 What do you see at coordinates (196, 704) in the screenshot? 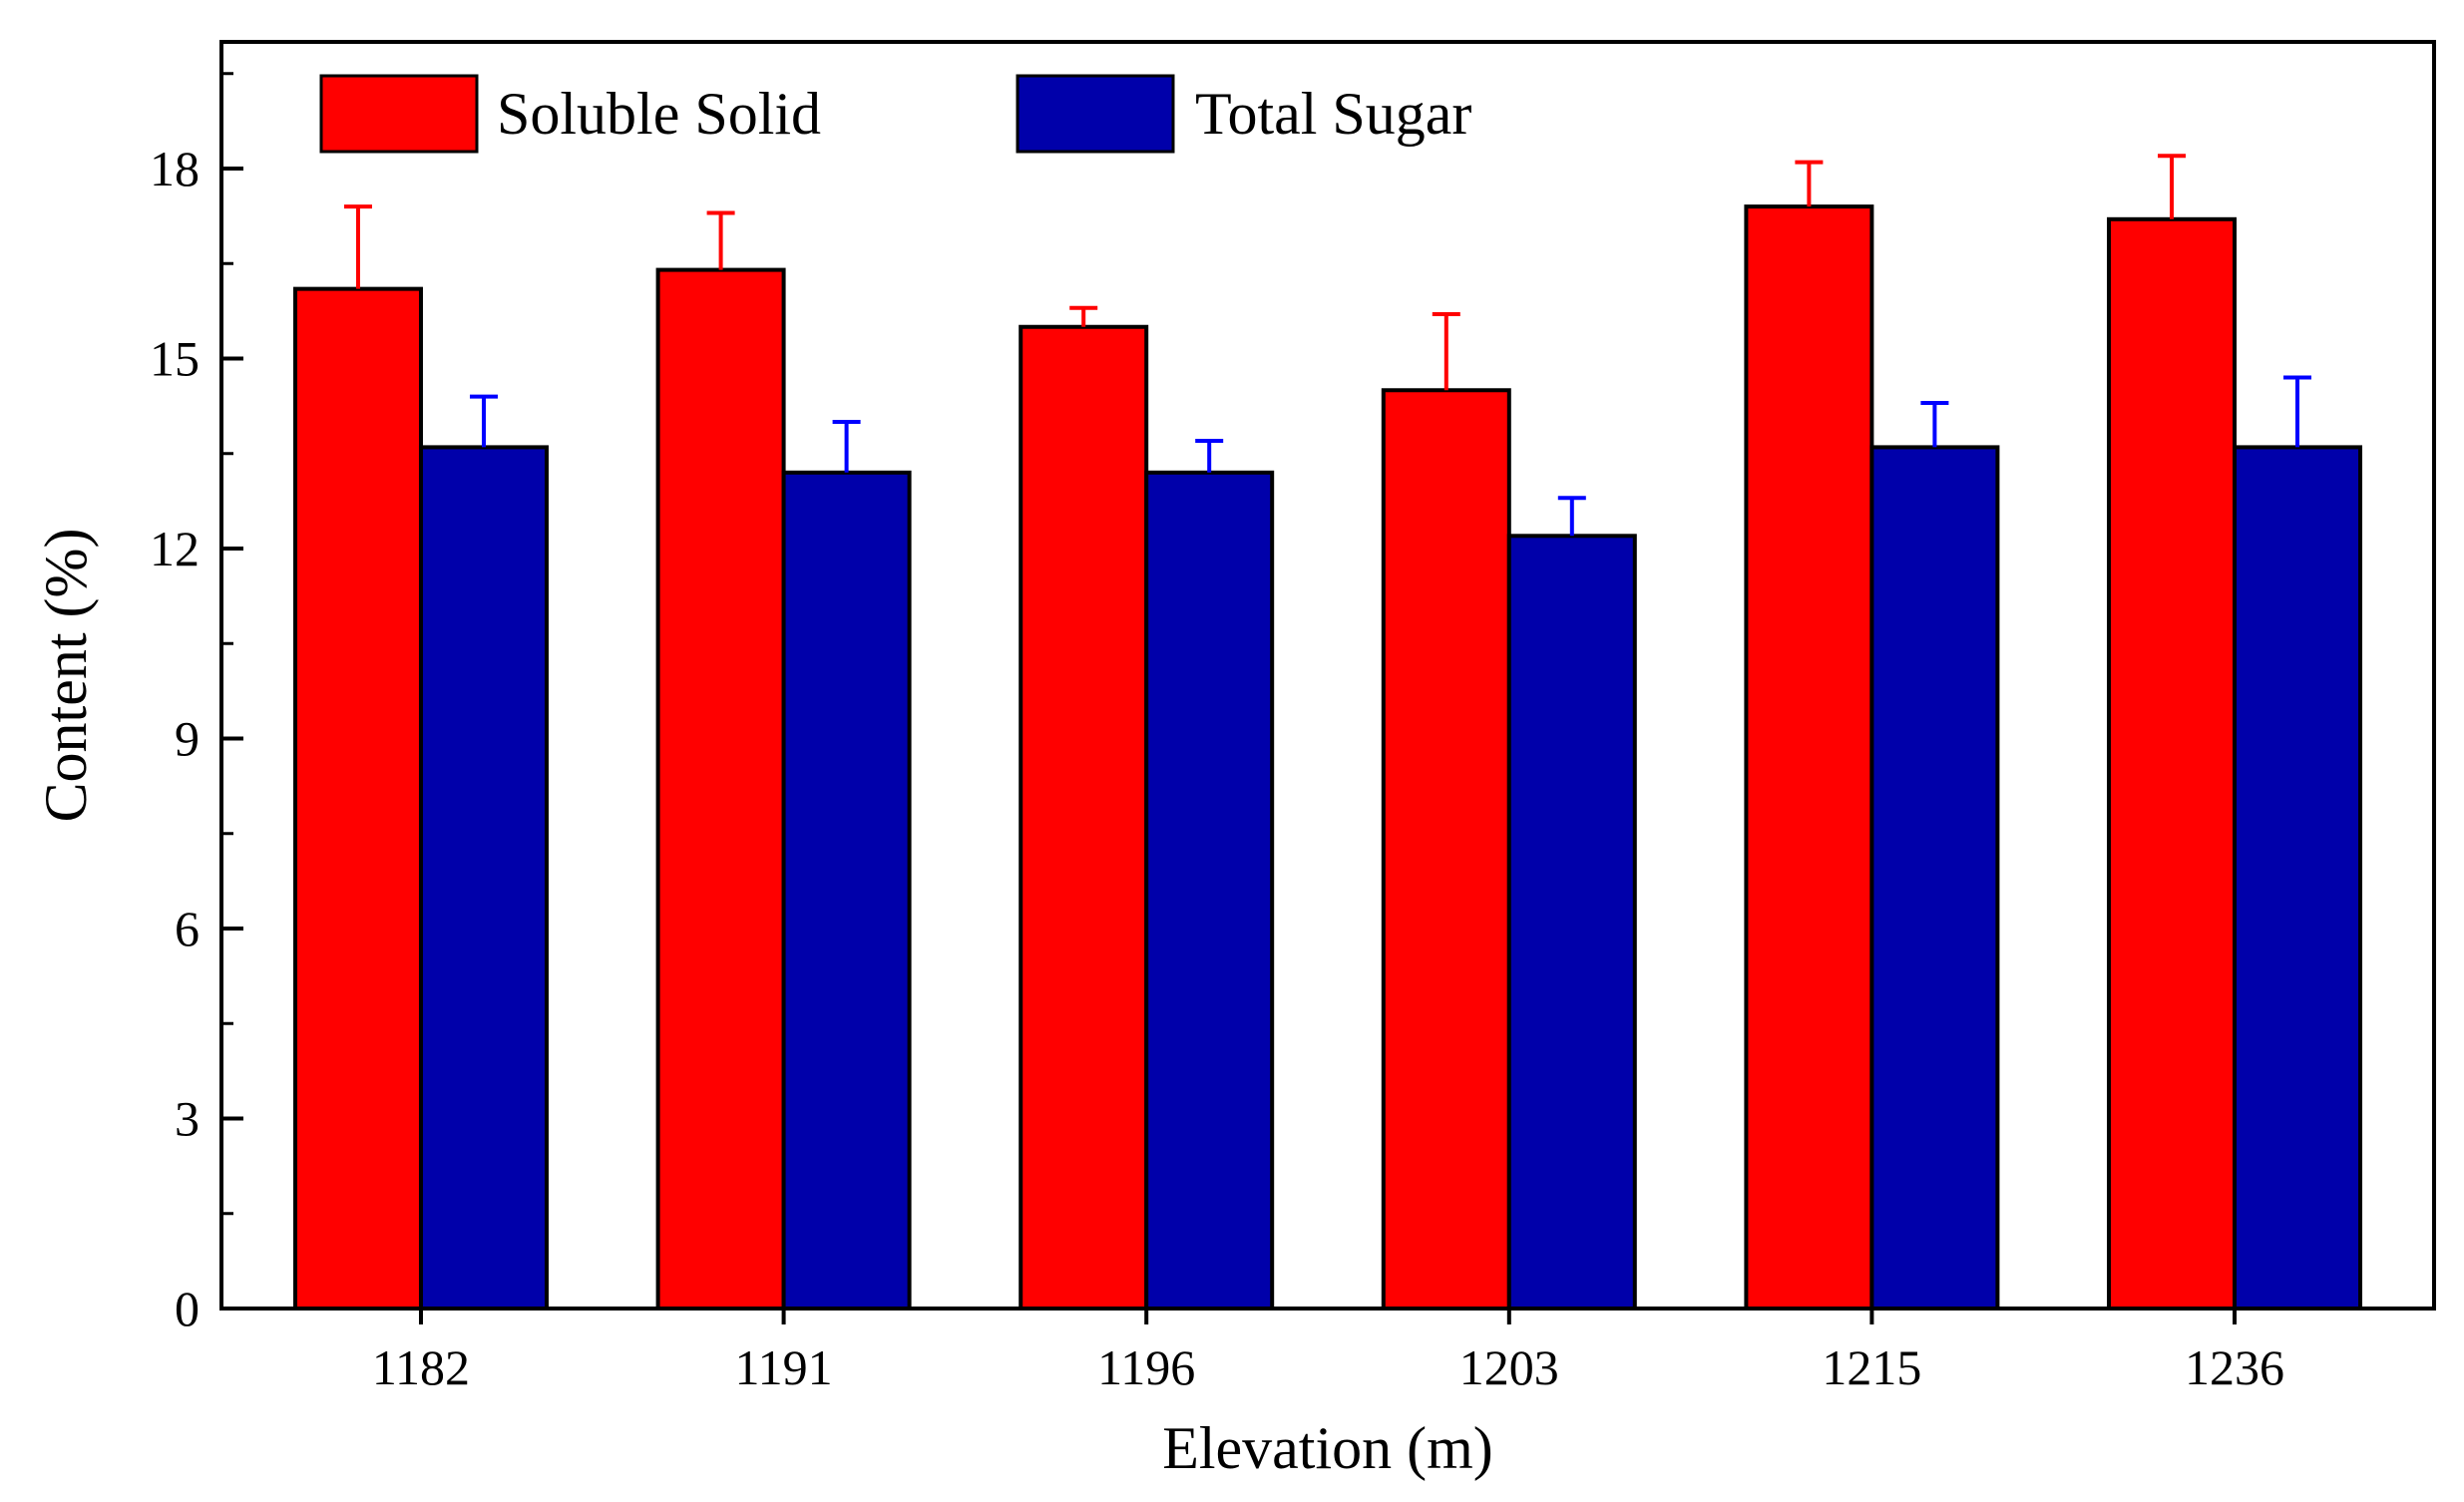
I see `y-axis: 0 3 6 9 12 15 18` at bounding box center [196, 704].